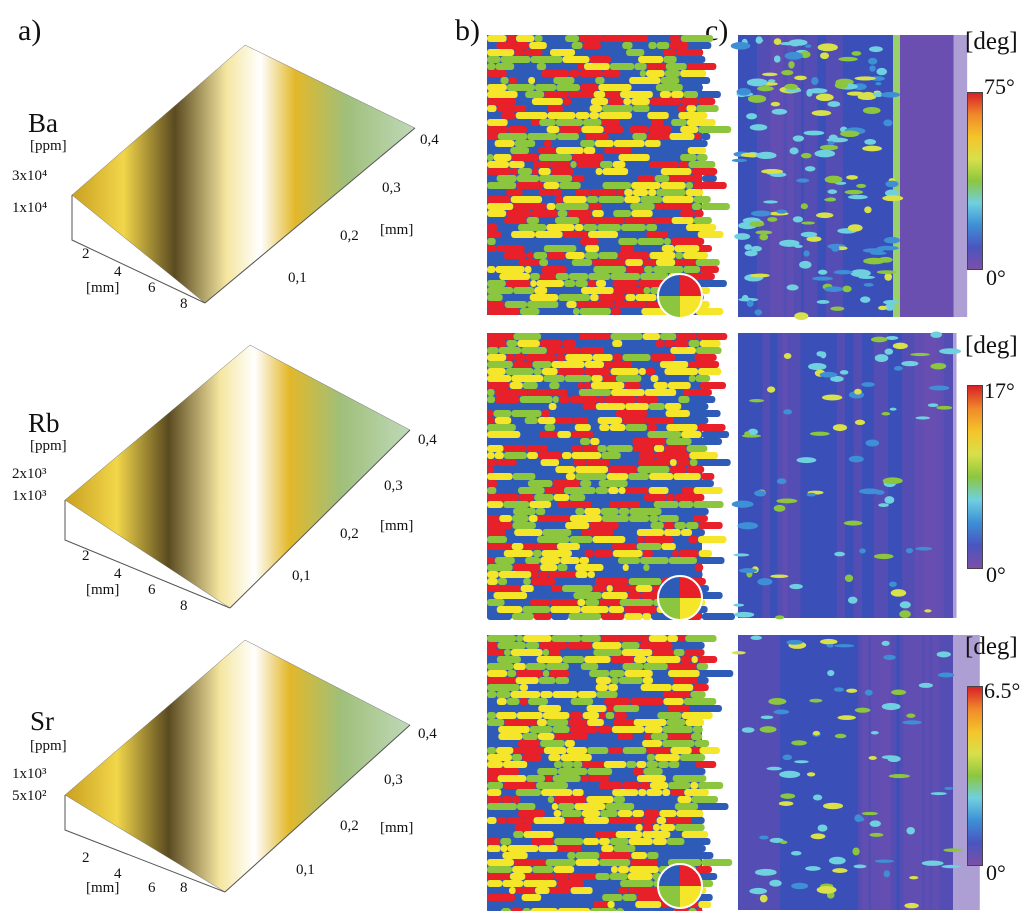  Describe the element at coordinates (103, 888) in the screenshot. I see `x-unit-sr: [mm]` at that location.